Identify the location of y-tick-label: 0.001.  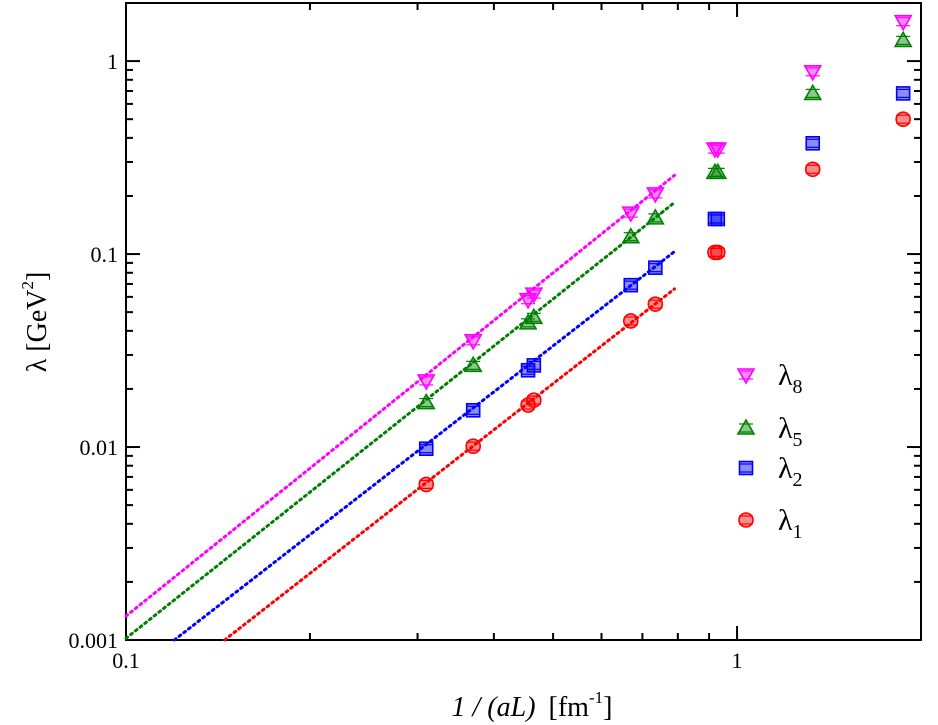
(94, 640).